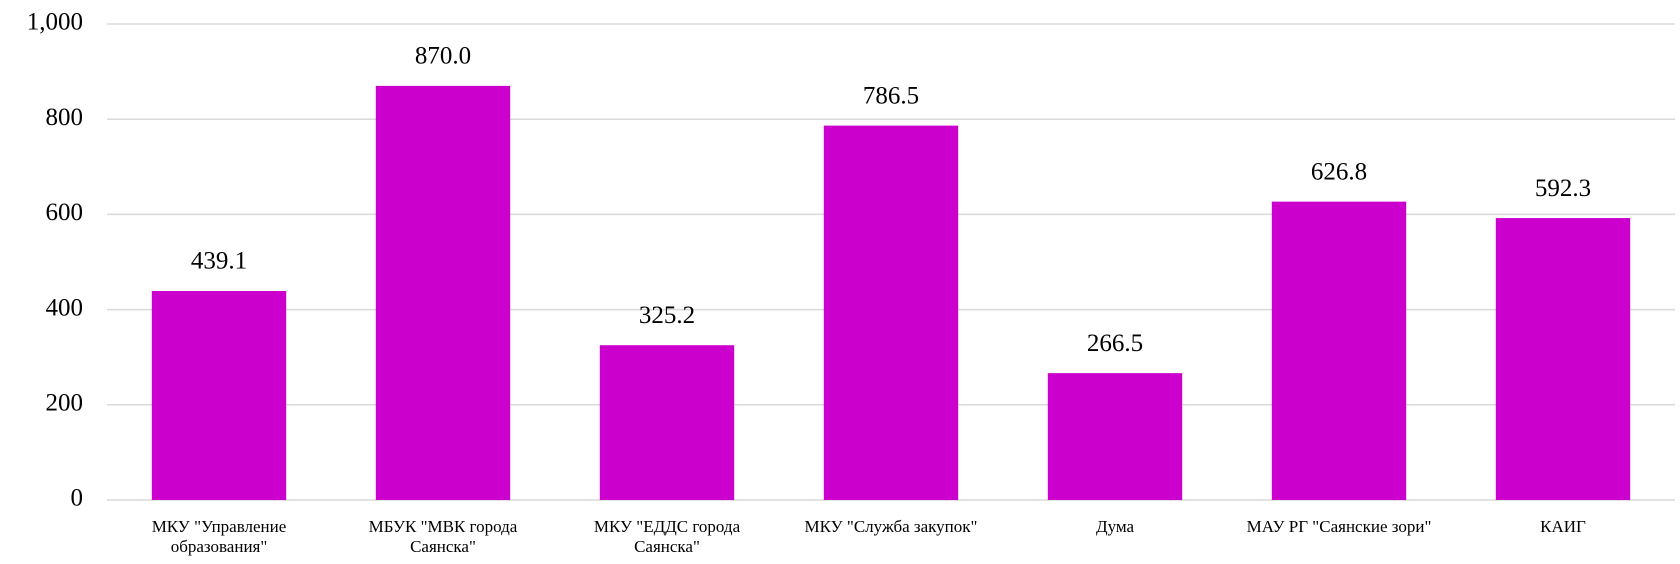  I want to click on x-tick-label: Дума, so click(1115, 526).